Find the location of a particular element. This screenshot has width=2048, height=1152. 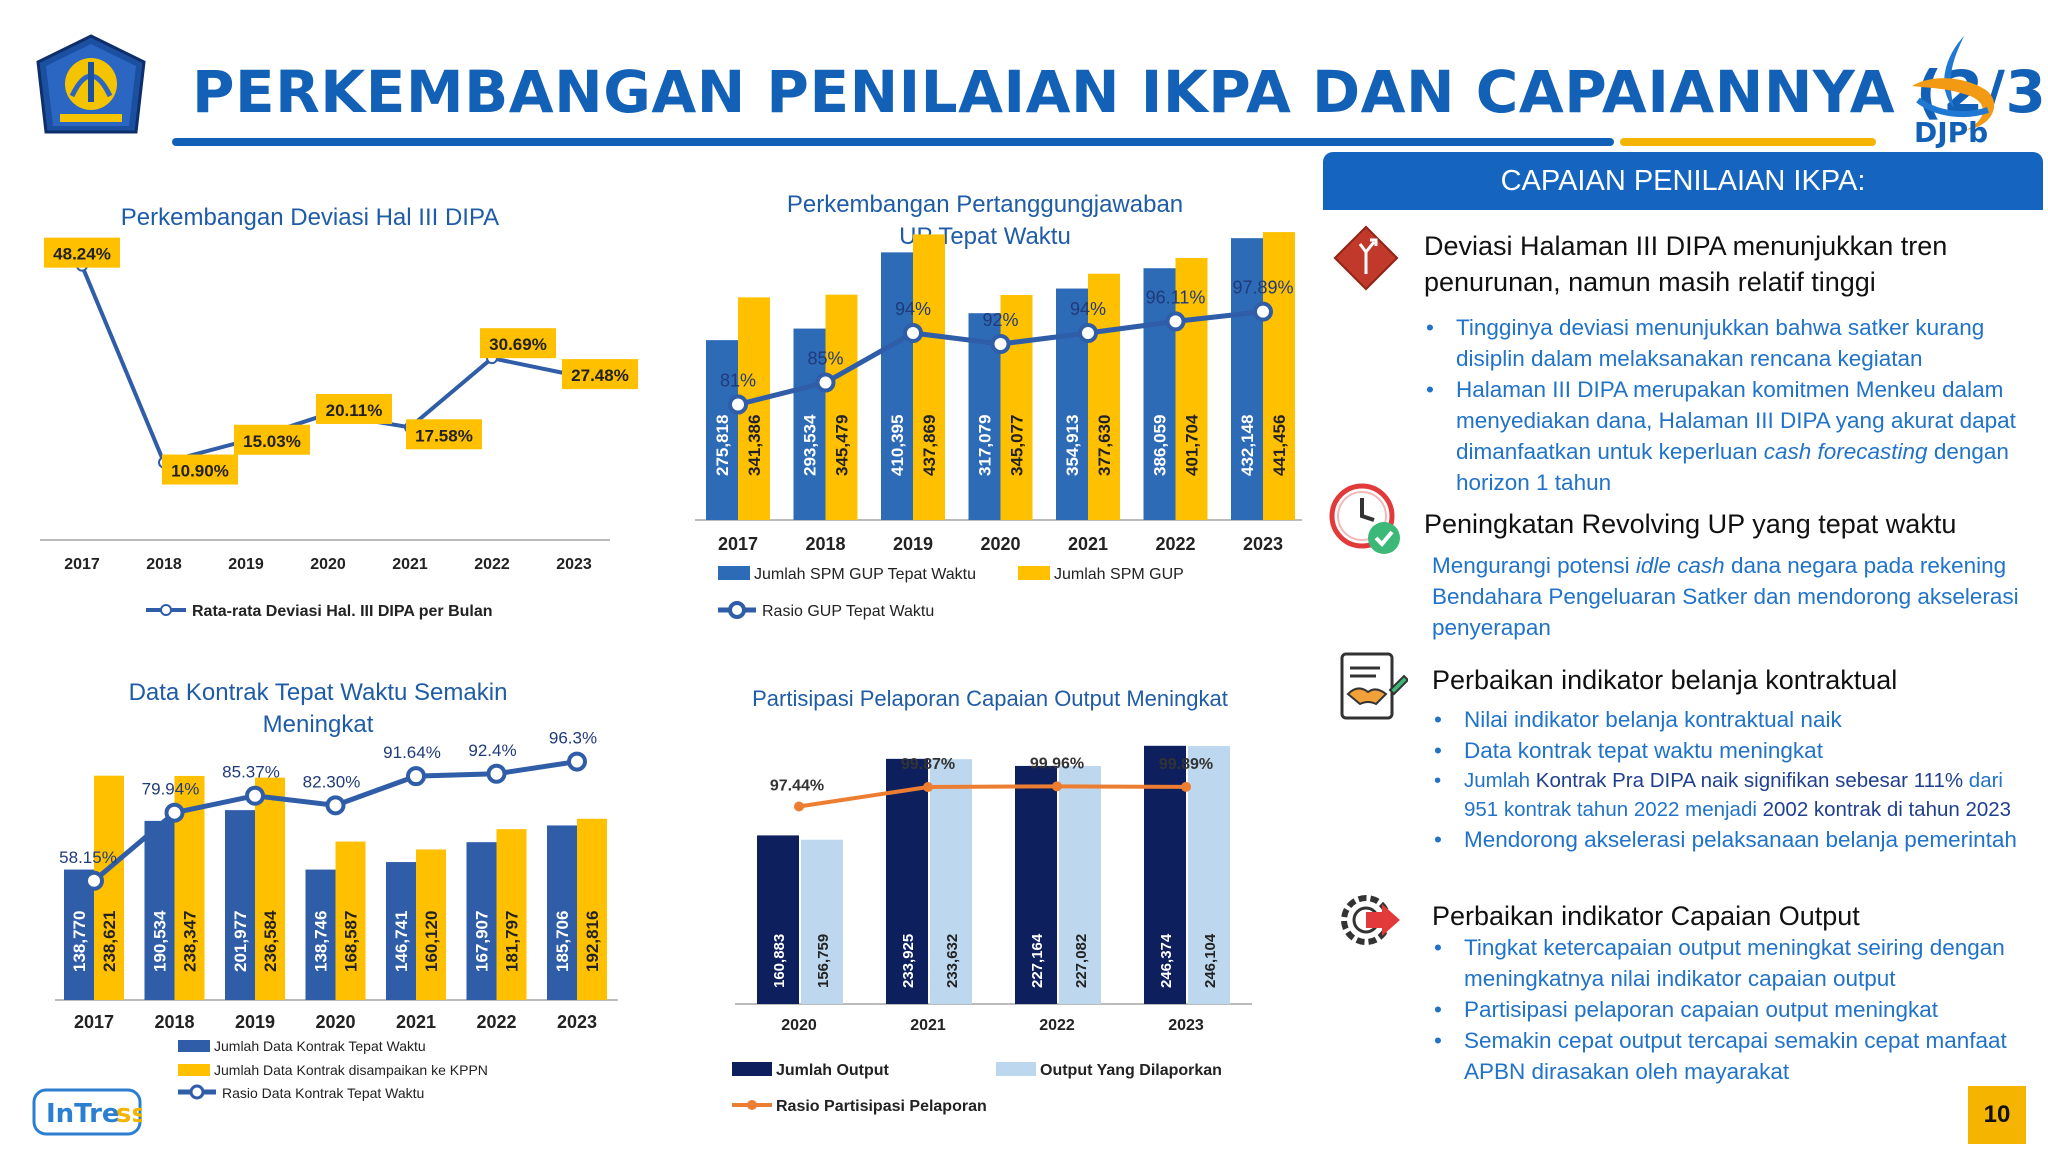

data-label: 27.48% is located at coordinates (600, 375).